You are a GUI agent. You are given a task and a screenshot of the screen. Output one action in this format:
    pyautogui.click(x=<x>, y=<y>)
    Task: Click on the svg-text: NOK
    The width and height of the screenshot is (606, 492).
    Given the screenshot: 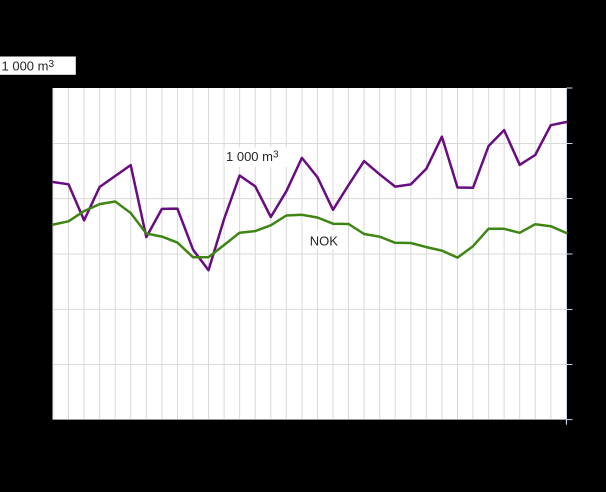 What is the action you would take?
    pyautogui.click(x=324, y=240)
    